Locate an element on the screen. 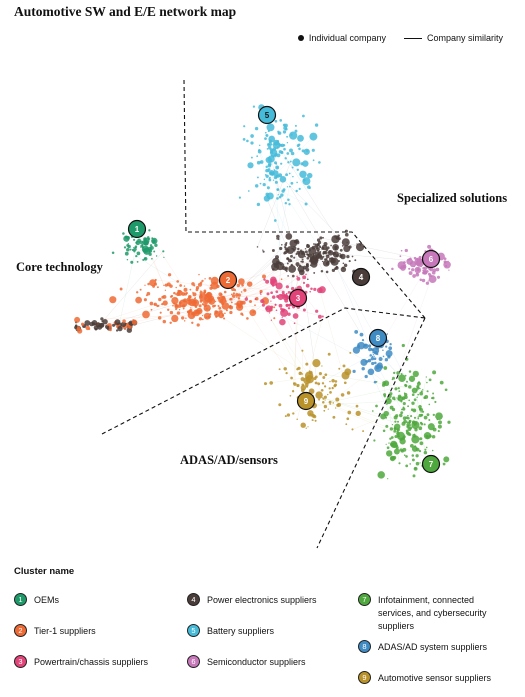 The height and width of the screenshot is (697, 525). map-cluster-badge-9: 9 is located at coordinates (306, 401).